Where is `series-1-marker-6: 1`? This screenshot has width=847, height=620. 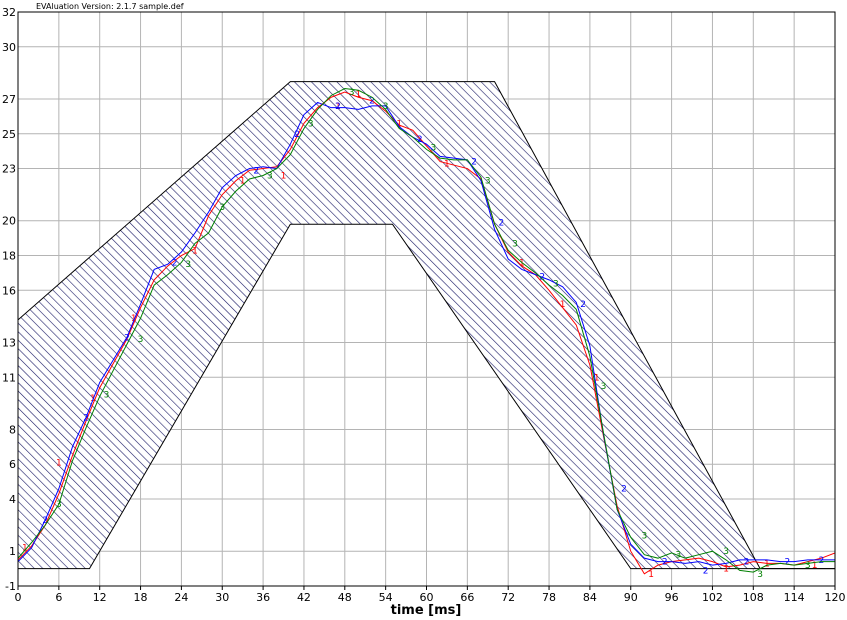 series-1-marker-6: 1 is located at coordinates (284, 177).